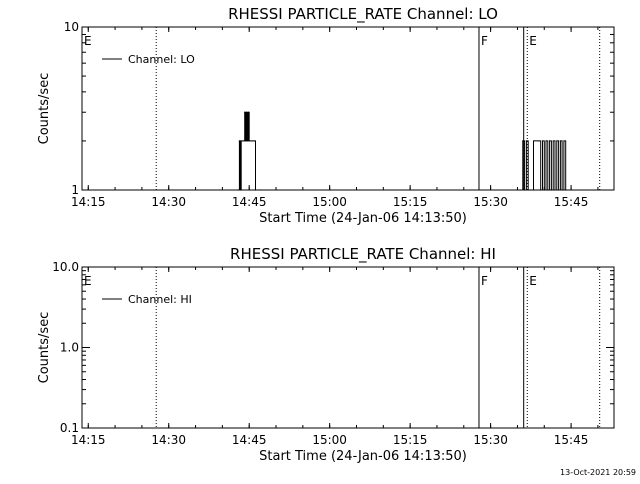 This screenshot has width=640, height=484. What do you see at coordinates (161, 59) in the screenshot?
I see `lo-legend-entry: Channel: LO` at bounding box center [161, 59].